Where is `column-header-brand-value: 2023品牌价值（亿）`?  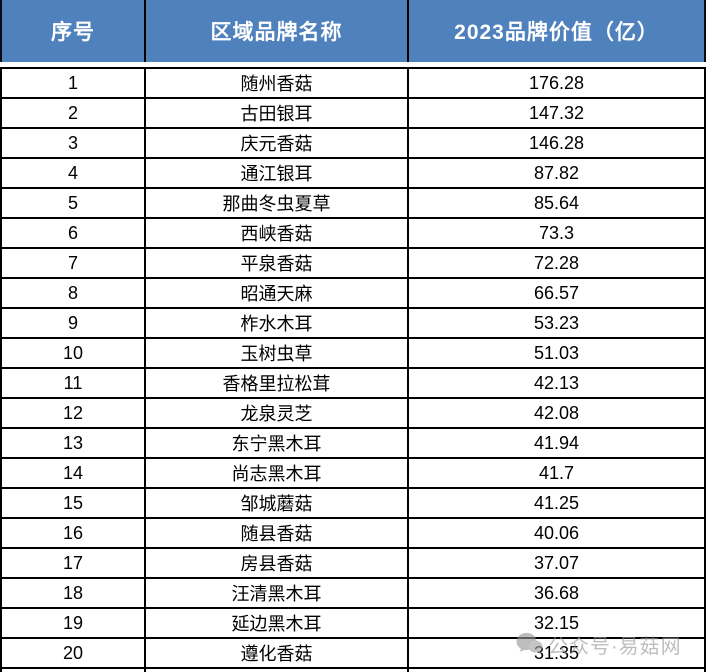 column-header-brand-value: 2023品牌价值（亿） is located at coordinates (555, 31).